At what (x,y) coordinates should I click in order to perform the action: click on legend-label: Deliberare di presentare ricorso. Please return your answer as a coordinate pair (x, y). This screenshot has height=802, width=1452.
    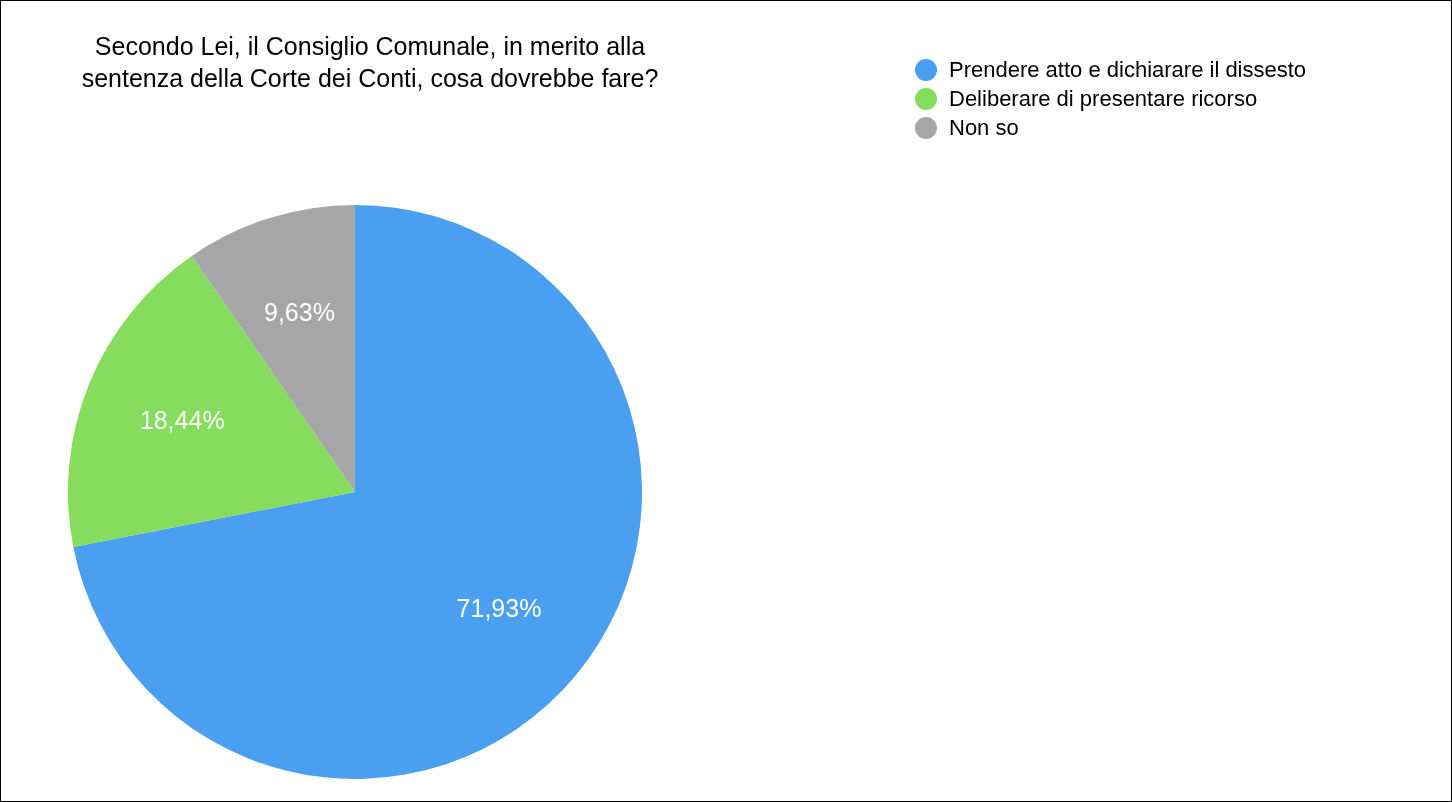
    Looking at the image, I should click on (1103, 98).